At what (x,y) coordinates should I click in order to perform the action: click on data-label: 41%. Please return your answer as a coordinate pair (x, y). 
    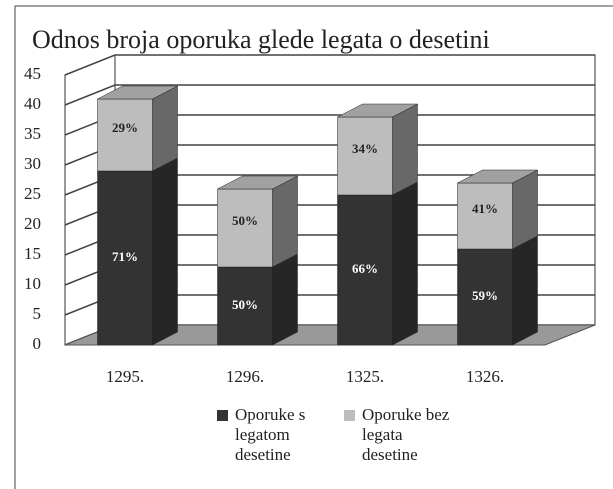
    Looking at the image, I should click on (485, 208).